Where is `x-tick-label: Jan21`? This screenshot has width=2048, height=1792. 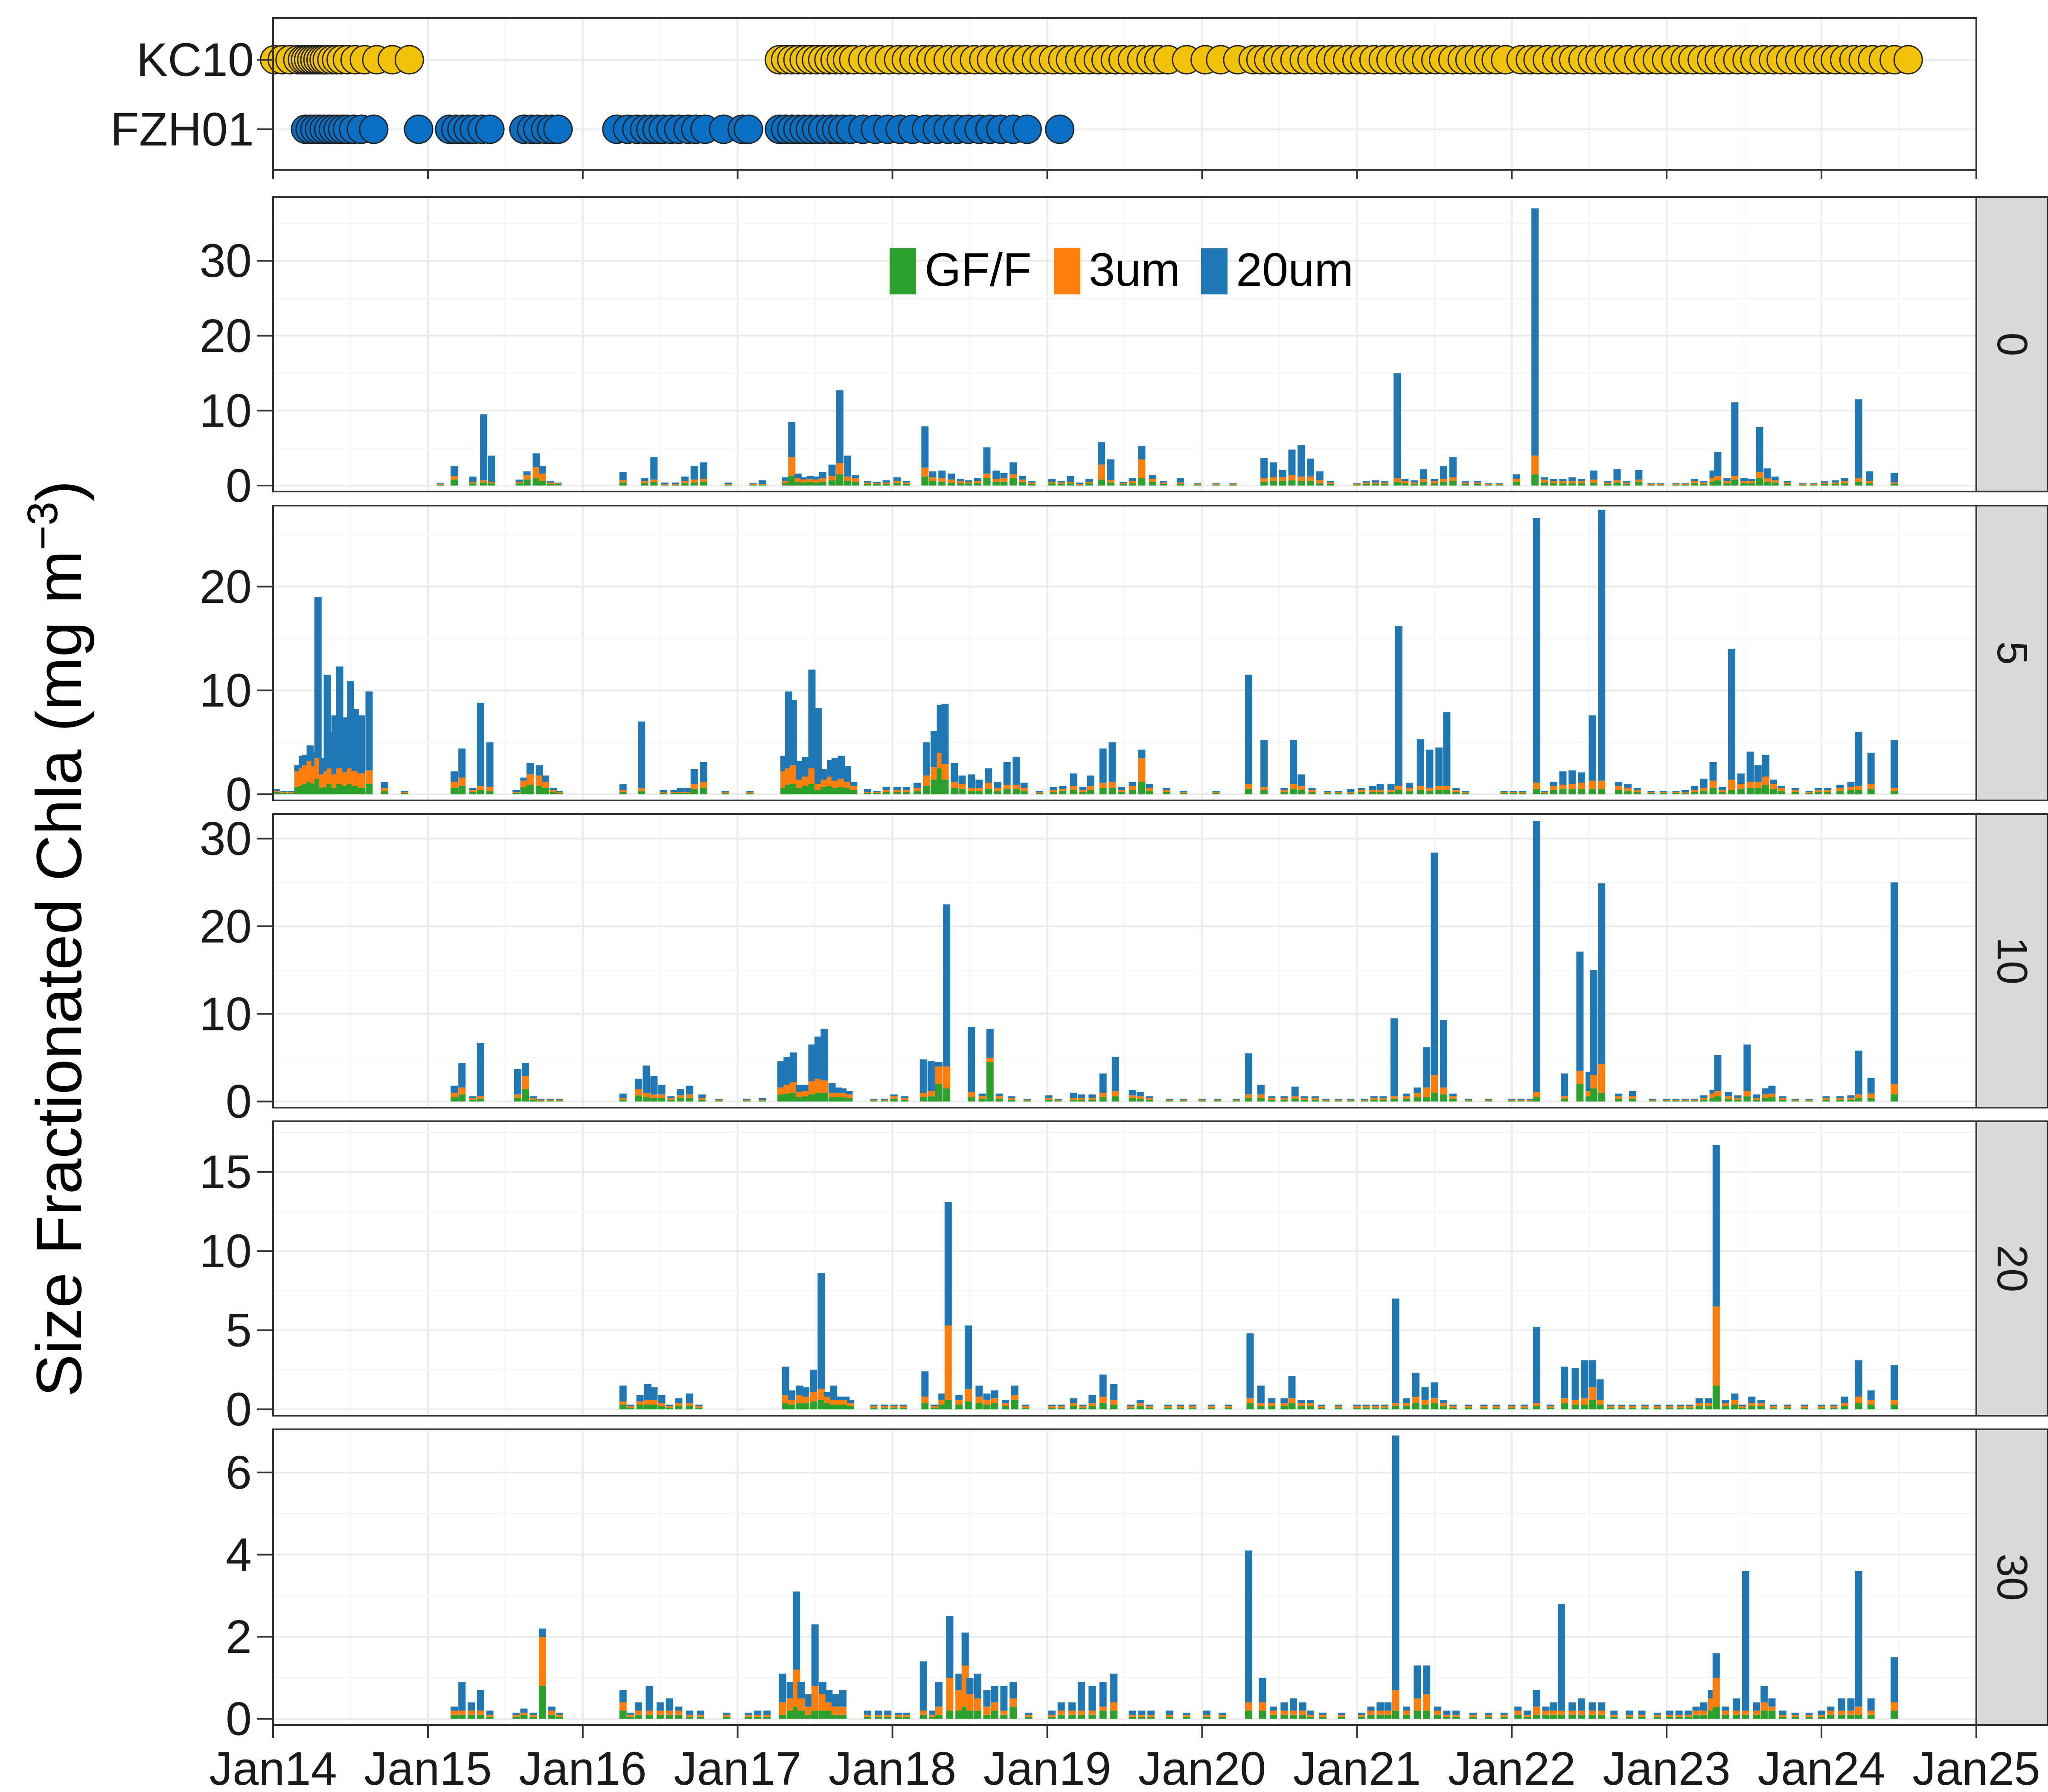 x-tick-label: Jan21 is located at coordinates (1357, 1767).